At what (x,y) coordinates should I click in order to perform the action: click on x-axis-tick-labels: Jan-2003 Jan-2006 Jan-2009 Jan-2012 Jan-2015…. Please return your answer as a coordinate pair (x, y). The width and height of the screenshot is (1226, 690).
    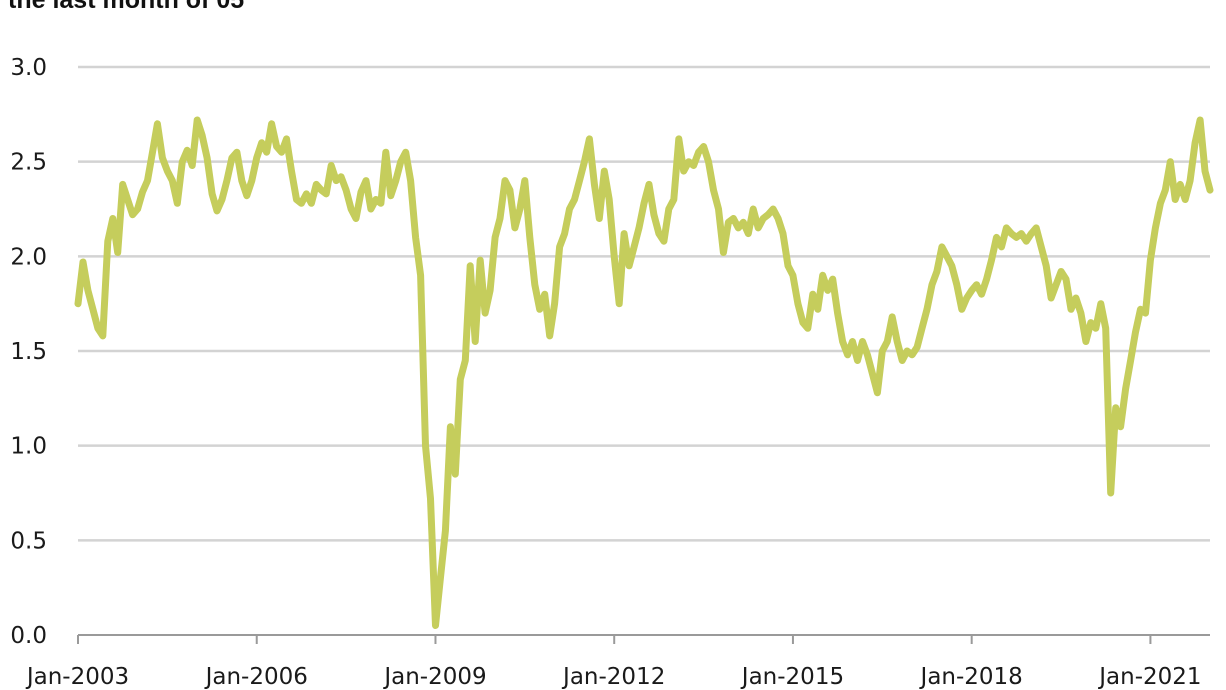
    Looking at the image, I should click on (613, 677).